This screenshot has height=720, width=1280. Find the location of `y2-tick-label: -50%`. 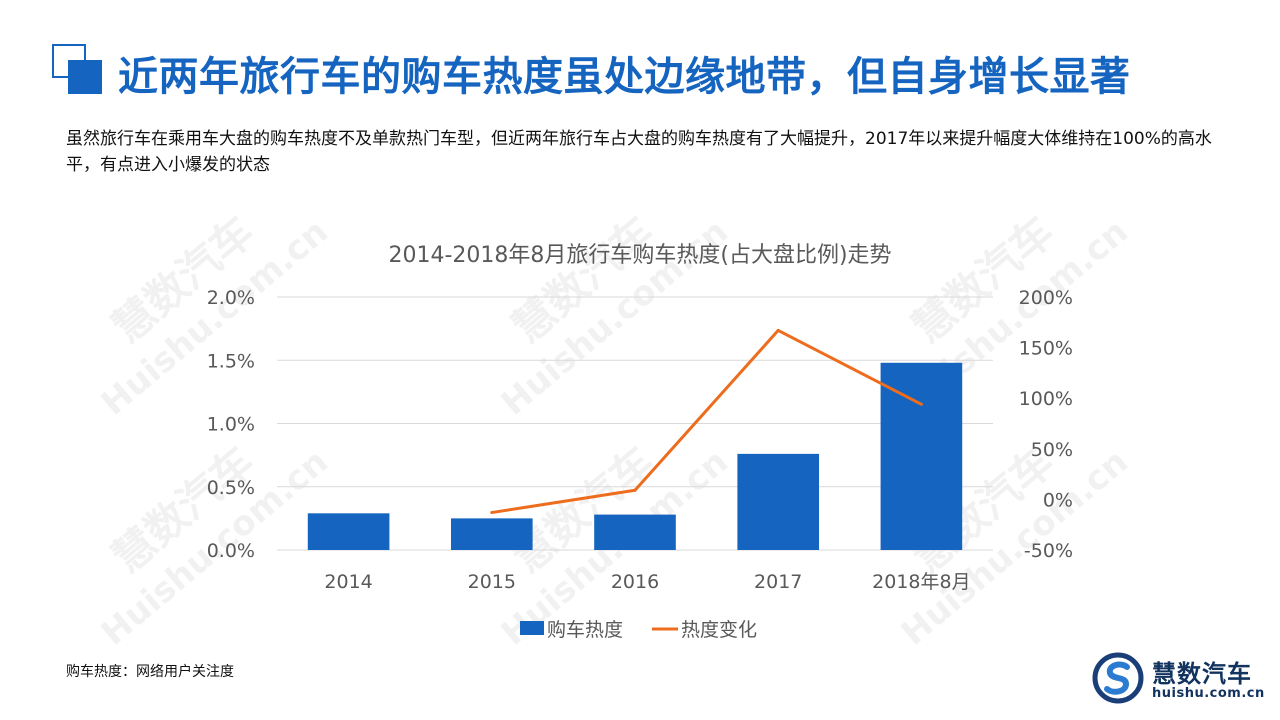

y2-tick-label: -50% is located at coordinates (1048, 551).